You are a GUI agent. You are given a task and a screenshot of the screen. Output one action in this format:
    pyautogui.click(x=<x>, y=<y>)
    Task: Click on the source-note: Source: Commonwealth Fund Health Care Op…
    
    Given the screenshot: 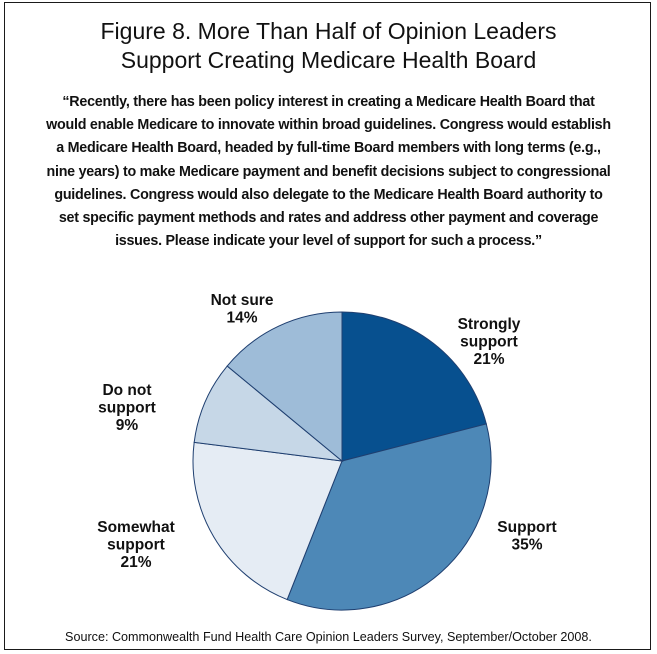 What is the action you would take?
    pyautogui.click(x=328, y=637)
    